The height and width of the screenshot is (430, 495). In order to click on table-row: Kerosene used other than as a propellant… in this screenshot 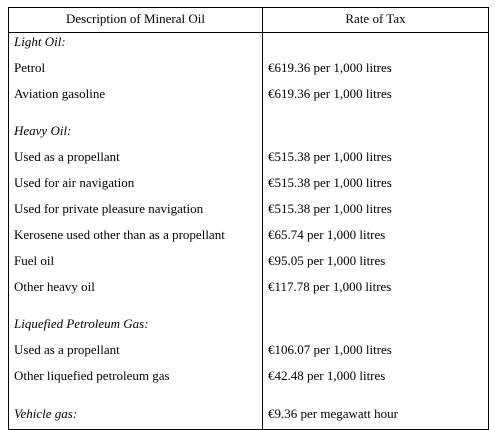, I will do `click(248, 238)`.